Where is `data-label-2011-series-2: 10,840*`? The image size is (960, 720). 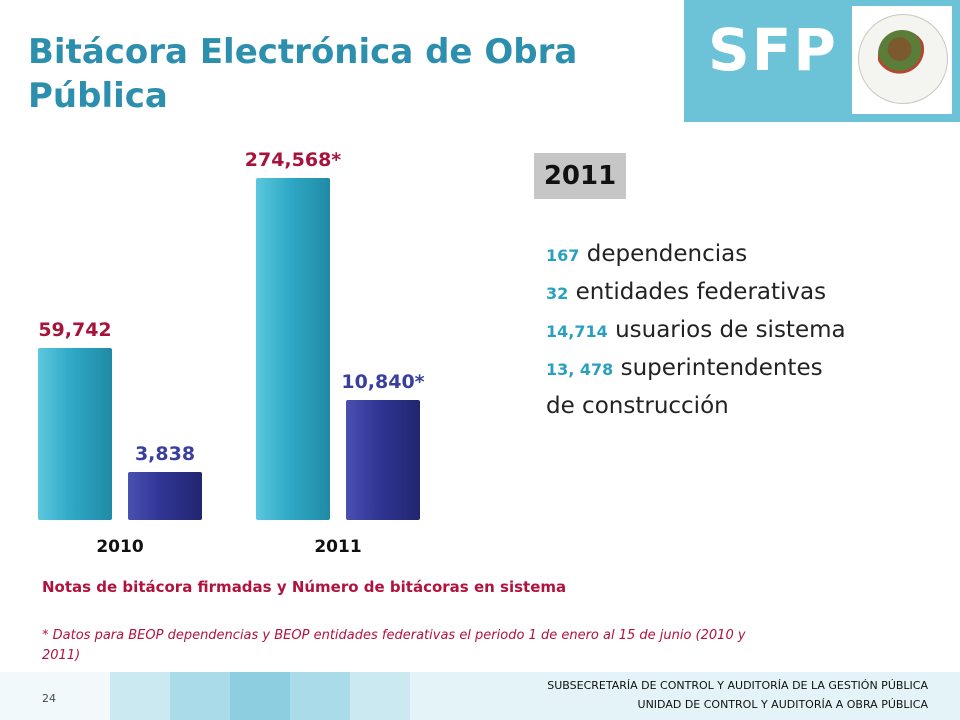 data-label-2011-series-2: 10,840* is located at coordinates (382, 382).